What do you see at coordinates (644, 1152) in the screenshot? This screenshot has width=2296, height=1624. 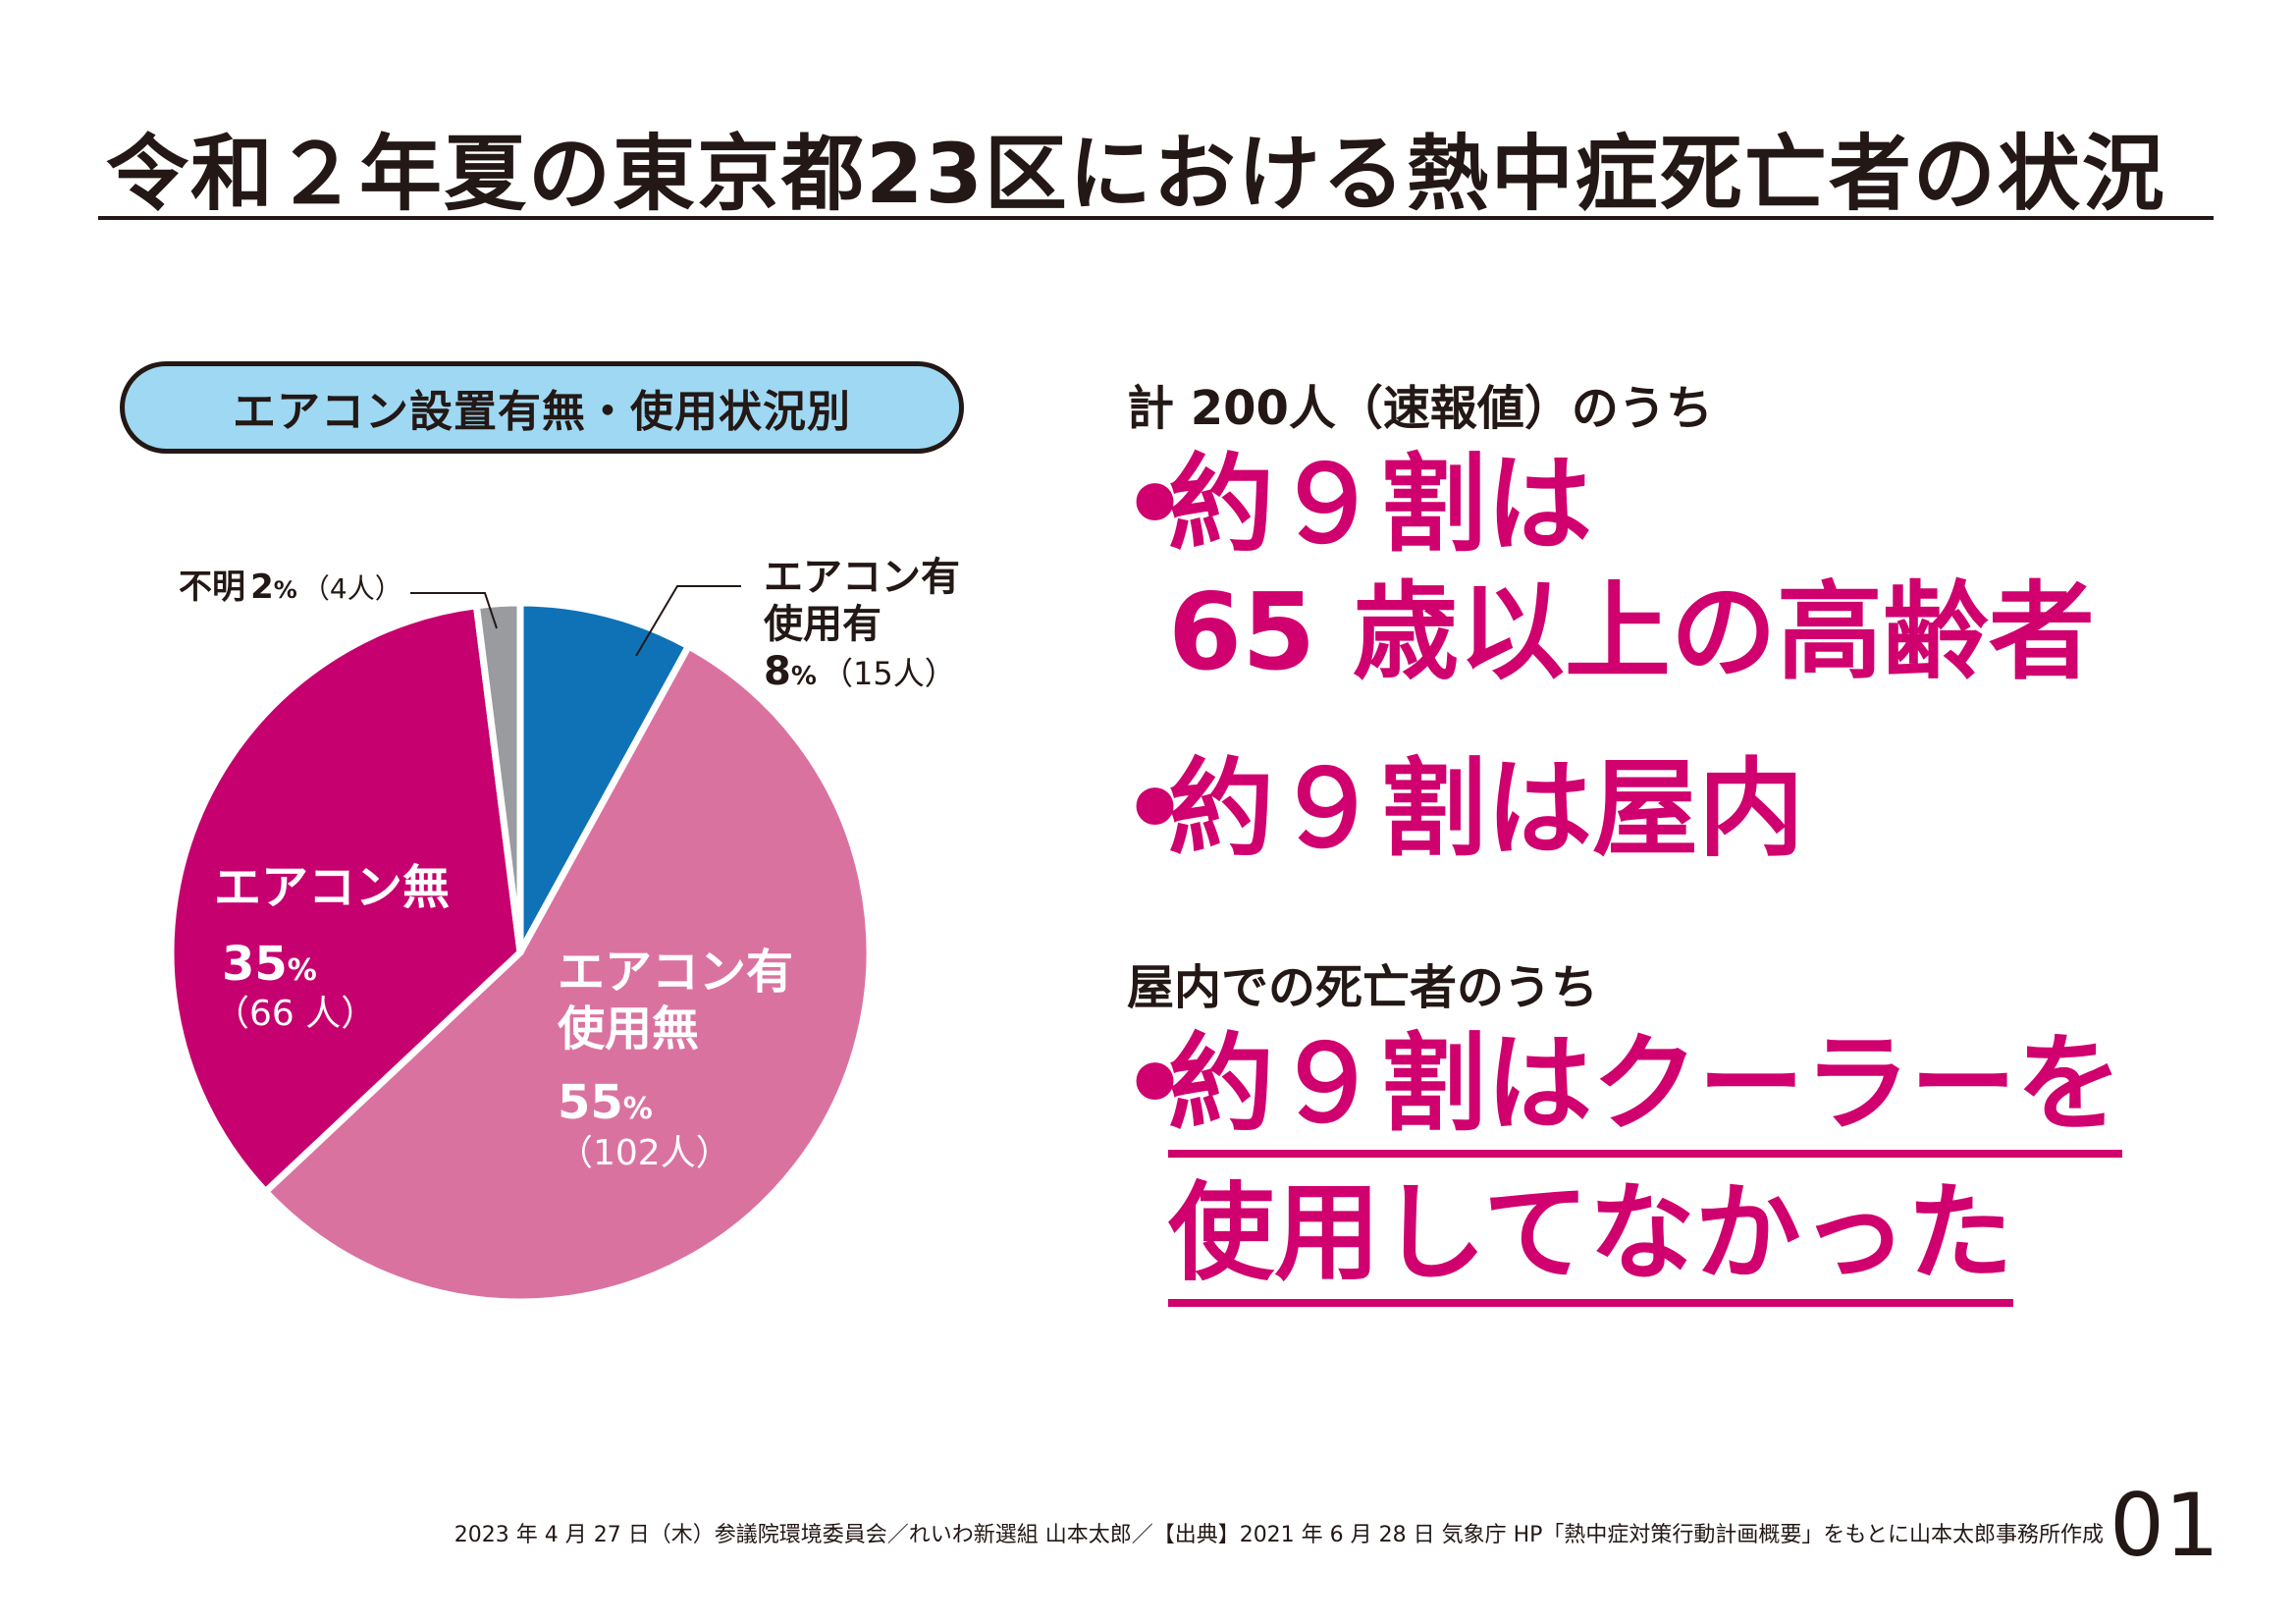 I see `not-used-count: （102人）` at bounding box center [644, 1152].